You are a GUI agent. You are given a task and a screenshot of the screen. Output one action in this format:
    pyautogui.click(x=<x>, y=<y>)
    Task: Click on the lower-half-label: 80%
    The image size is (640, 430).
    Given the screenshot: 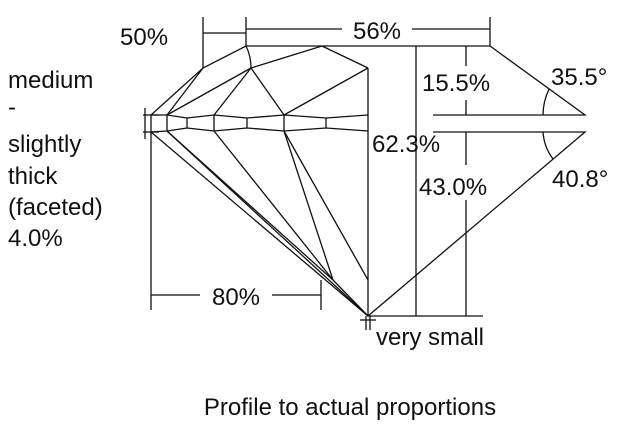 What is the action you would take?
    pyautogui.click(x=236, y=297)
    